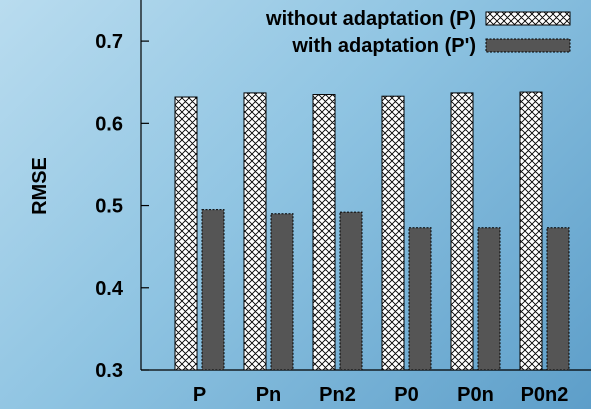 The image size is (591, 409). I want to click on x-tick-label-pn: Pn, so click(269, 395).